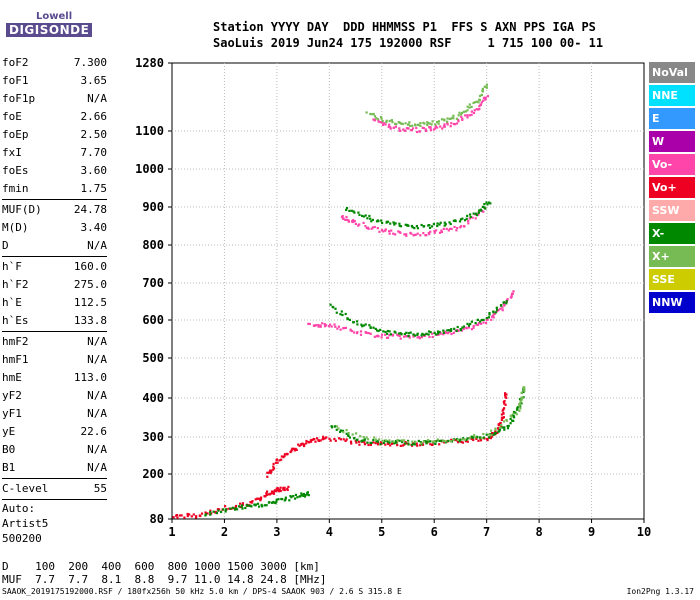 This screenshot has width=700, height=600. What do you see at coordinates (15, 320) in the screenshot?
I see `param-key: h`Es` at bounding box center [15, 320].